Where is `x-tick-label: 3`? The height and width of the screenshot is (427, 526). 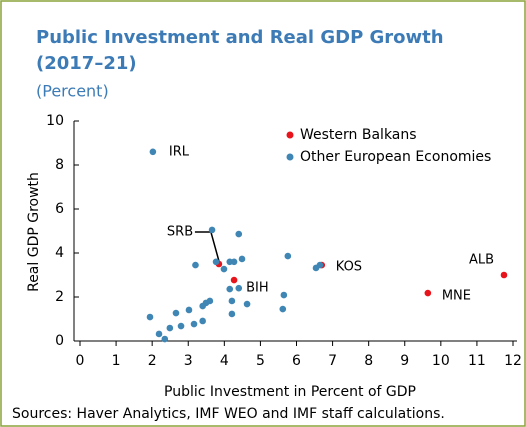
x-tick-label: 3 is located at coordinates (188, 361).